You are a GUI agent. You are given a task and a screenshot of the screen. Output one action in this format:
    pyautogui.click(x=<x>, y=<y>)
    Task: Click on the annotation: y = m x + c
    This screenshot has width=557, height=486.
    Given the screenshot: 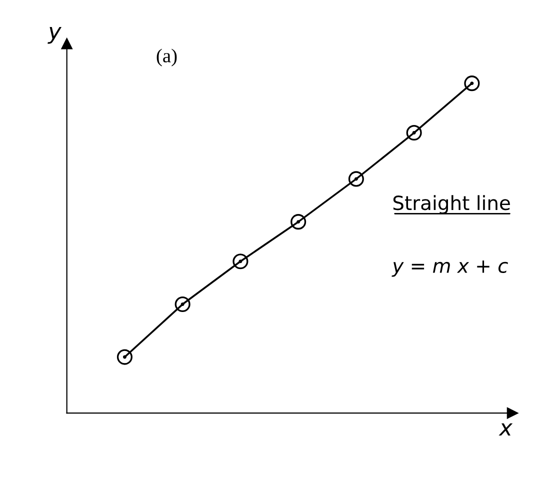 What is the action you would take?
    pyautogui.click(x=450, y=268)
    